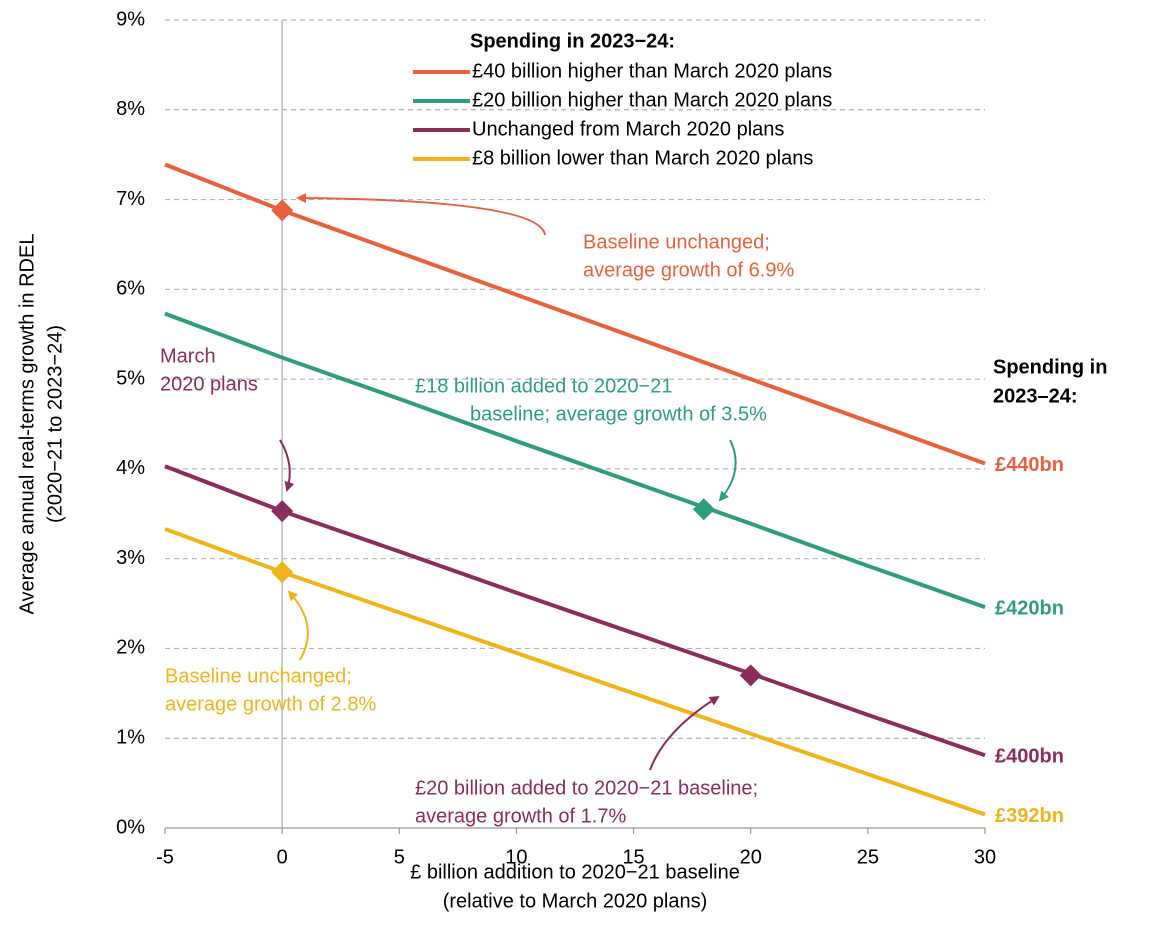 The height and width of the screenshot is (944, 1155). I want to click on end-label: £440bn, so click(1029, 465).